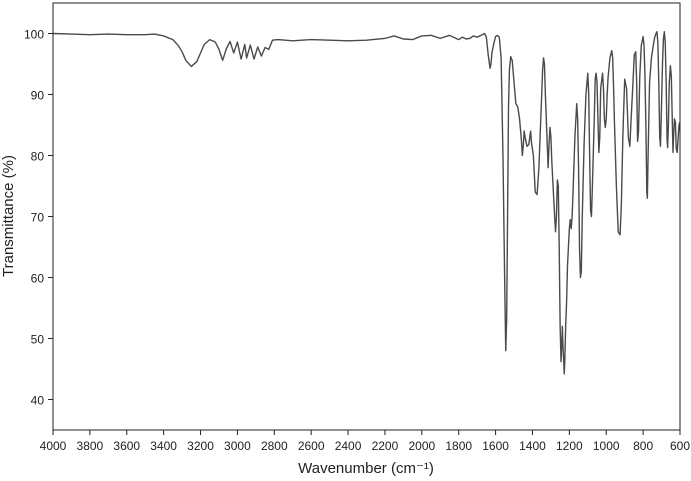 The width and height of the screenshot is (691, 481). I want to click on y-tick-label: 80, so click(38, 157).